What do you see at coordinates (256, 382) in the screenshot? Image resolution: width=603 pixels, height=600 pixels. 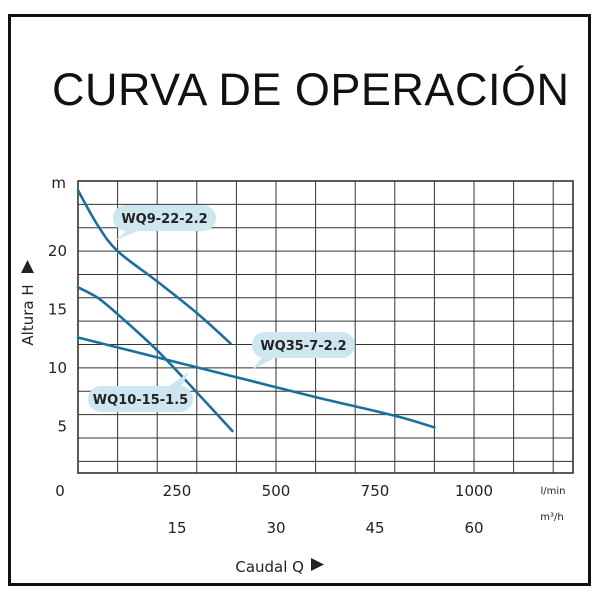 I see `series-line-wq35-7-2.2` at bounding box center [256, 382].